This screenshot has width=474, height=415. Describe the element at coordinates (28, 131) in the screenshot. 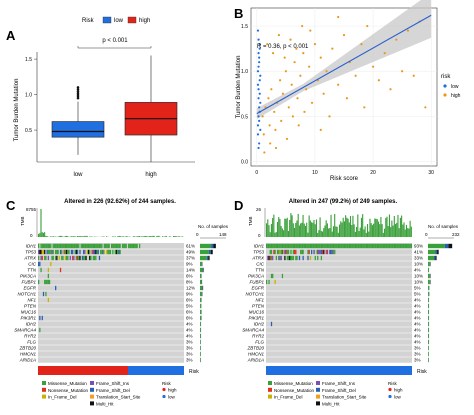

I see `y-tick-label: 0.5` at that location.